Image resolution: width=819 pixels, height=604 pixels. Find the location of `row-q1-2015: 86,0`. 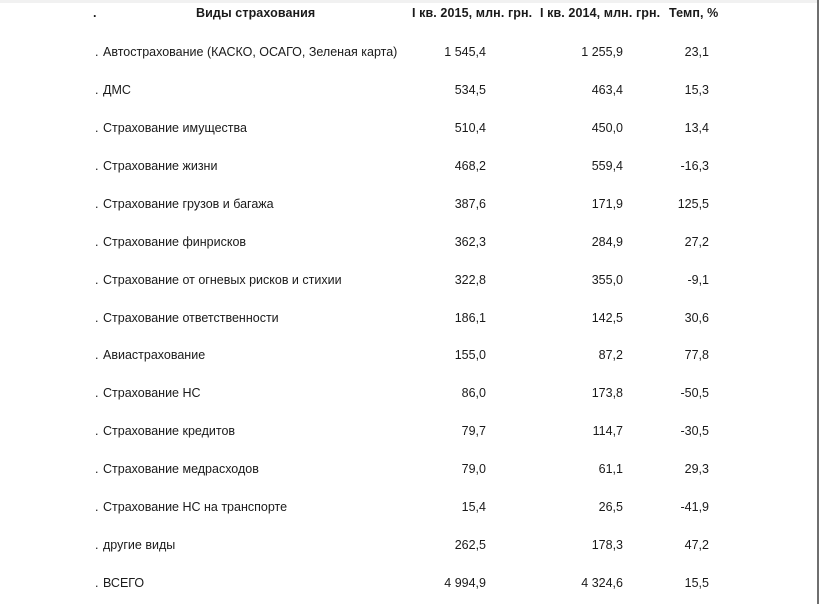

row-q1-2015: 86,0 is located at coordinates (473, 393).